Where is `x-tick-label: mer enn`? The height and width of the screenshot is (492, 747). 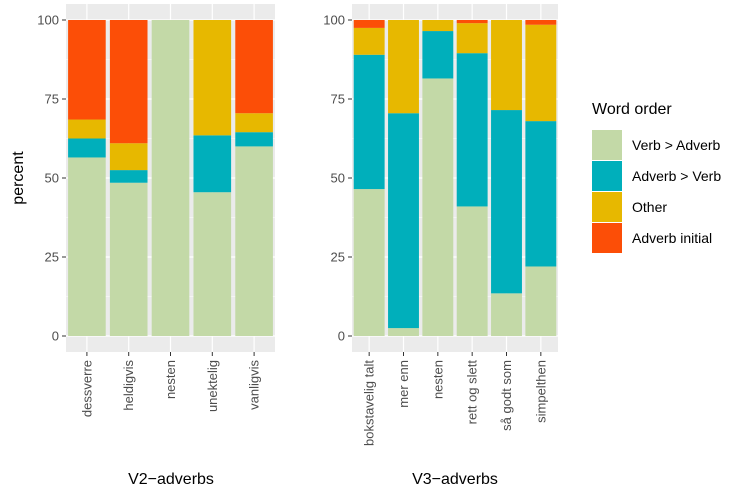
x-tick-label: mer enn is located at coordinates (403, 384).